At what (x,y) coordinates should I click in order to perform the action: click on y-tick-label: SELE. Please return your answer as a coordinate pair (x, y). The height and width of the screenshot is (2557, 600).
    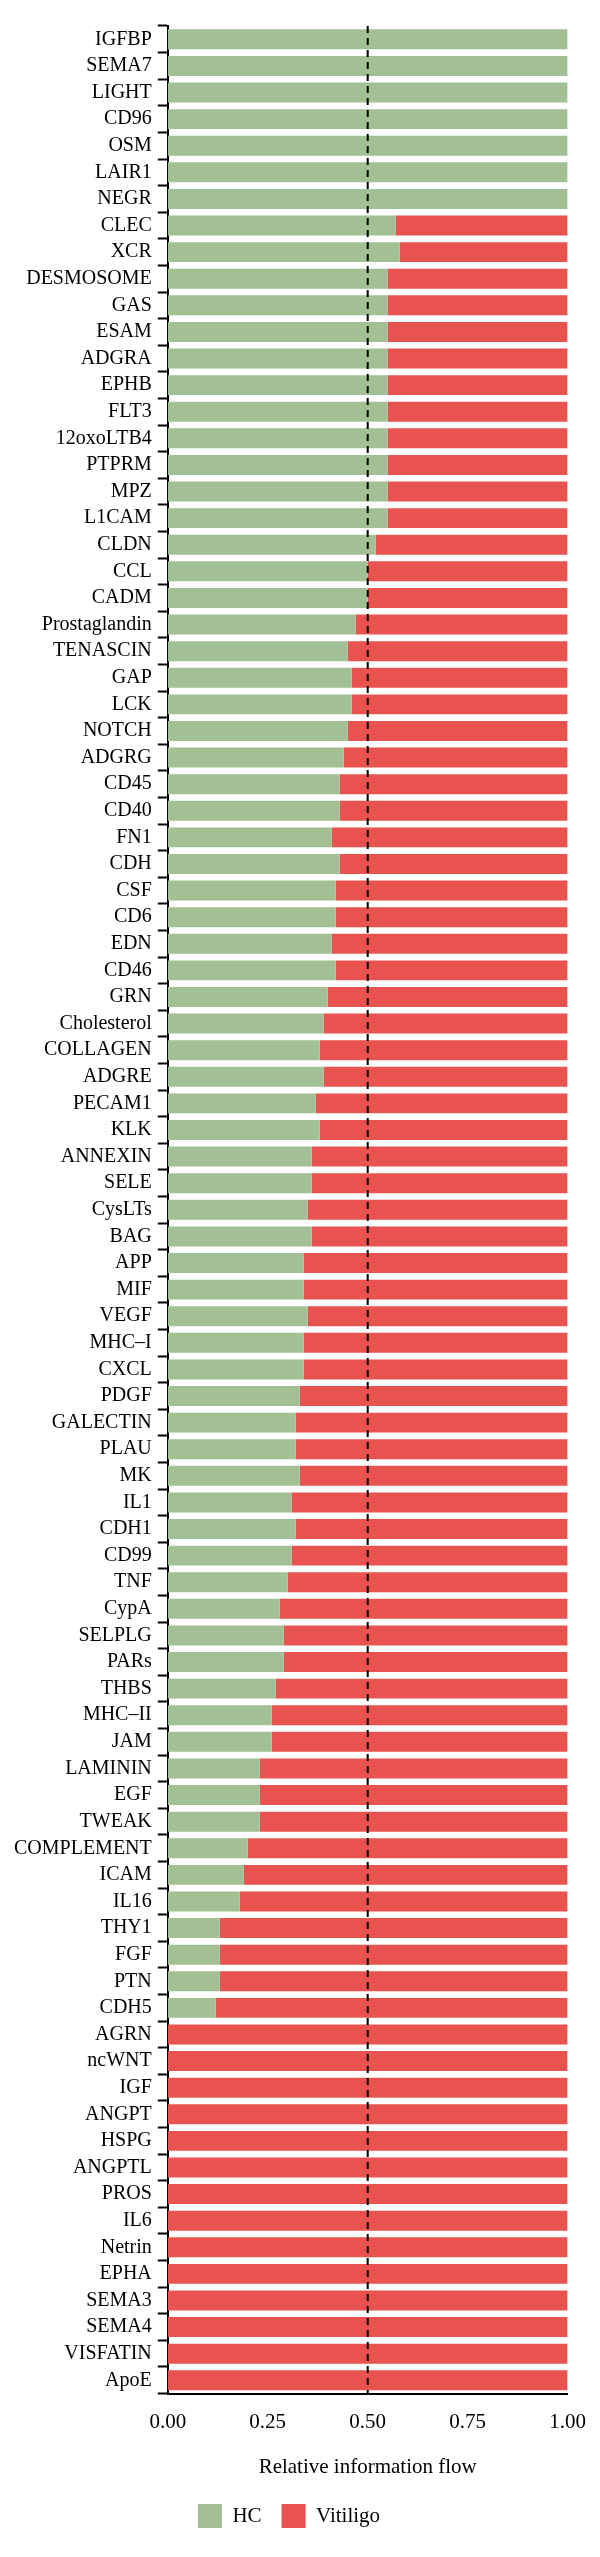
    Looking at the image, I should click on (128, 1181).